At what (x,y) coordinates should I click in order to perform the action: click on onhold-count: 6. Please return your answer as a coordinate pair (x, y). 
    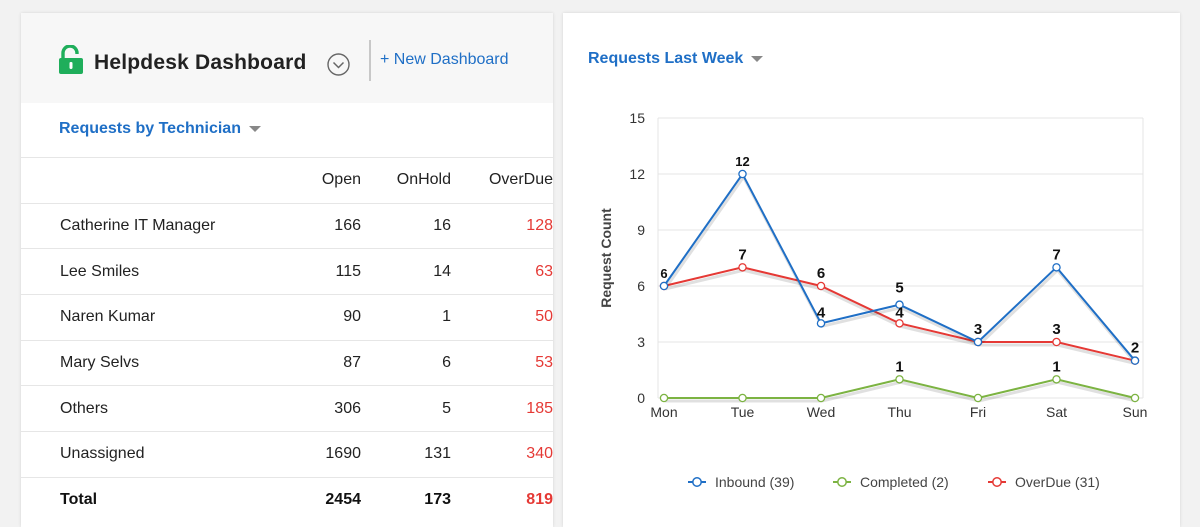
    Looking at the image, I should click on (406, 362).